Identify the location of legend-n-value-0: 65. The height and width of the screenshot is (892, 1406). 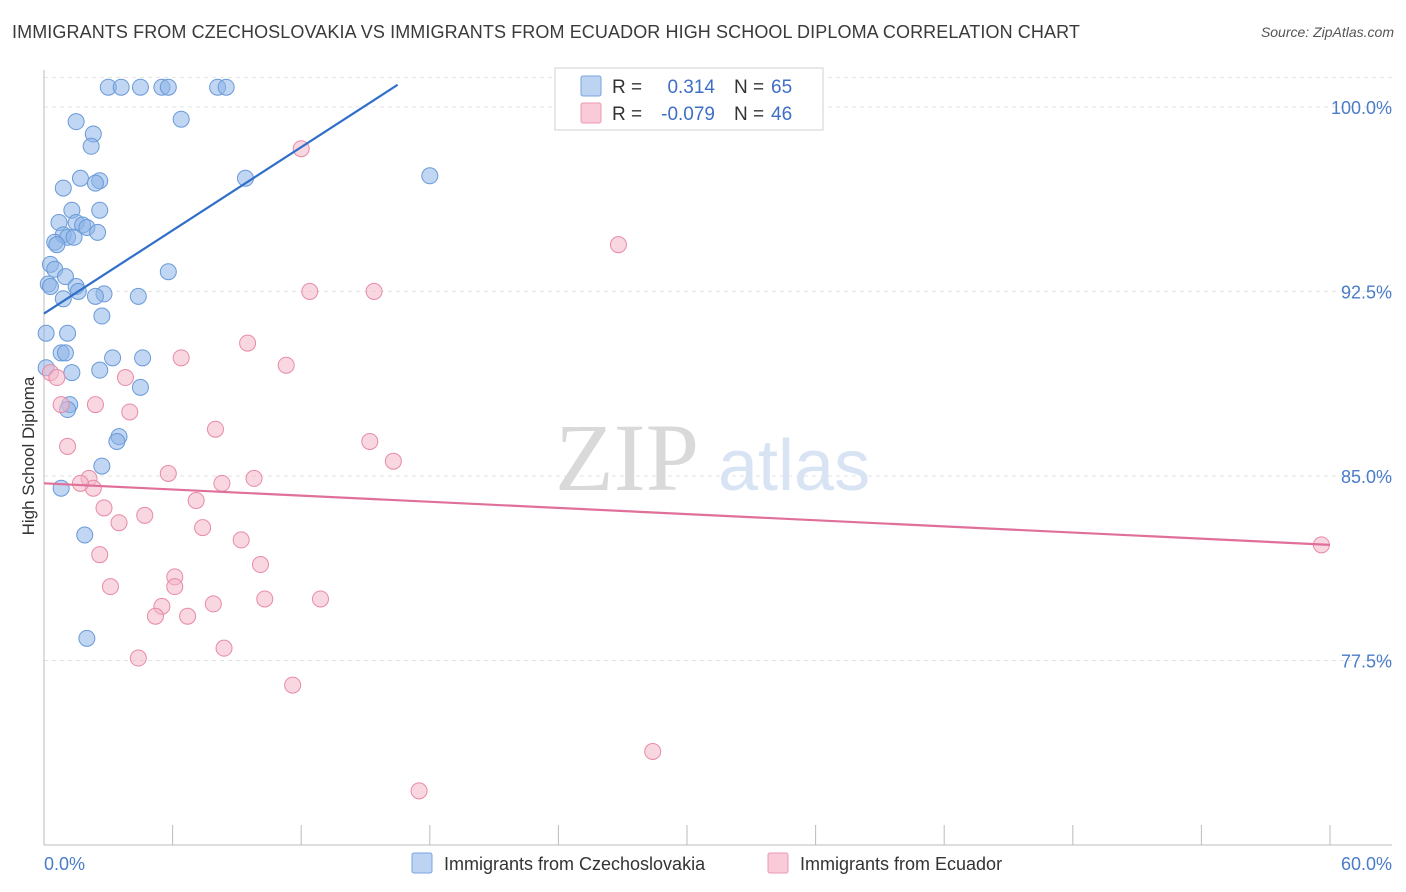
(781, 87).